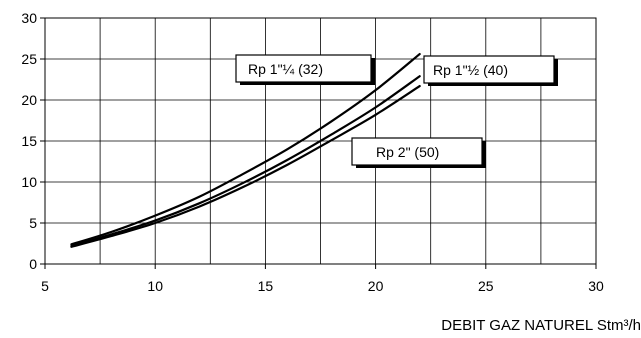 This screenshot has width=641, height=338. What do you see at coordinates (470, 70) in the screenshot?
I see `series-label-40: Rp 1"½ (40)` at bounding box center [470, 70].